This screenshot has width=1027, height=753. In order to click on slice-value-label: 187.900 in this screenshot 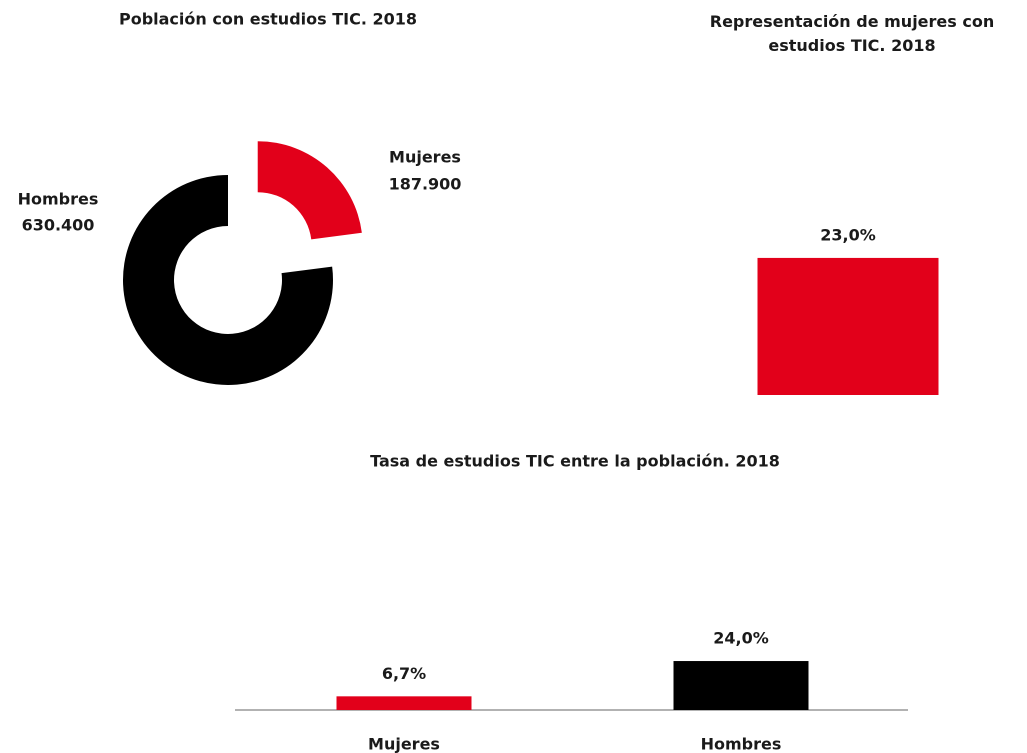, I will do `click(425, 184)`.